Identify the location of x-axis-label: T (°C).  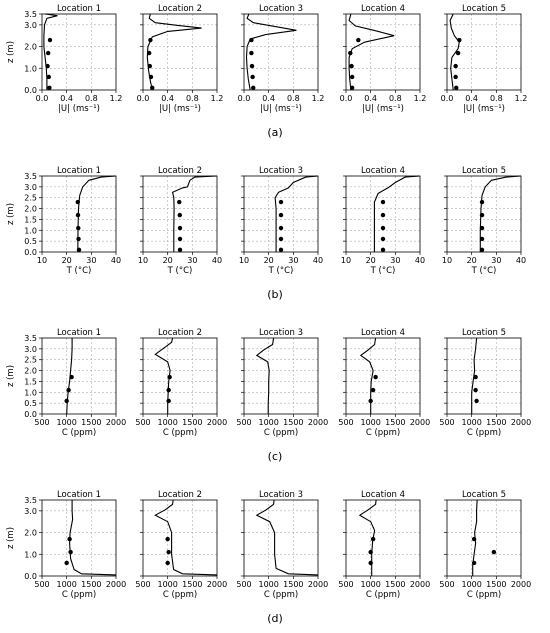
(281, 271).